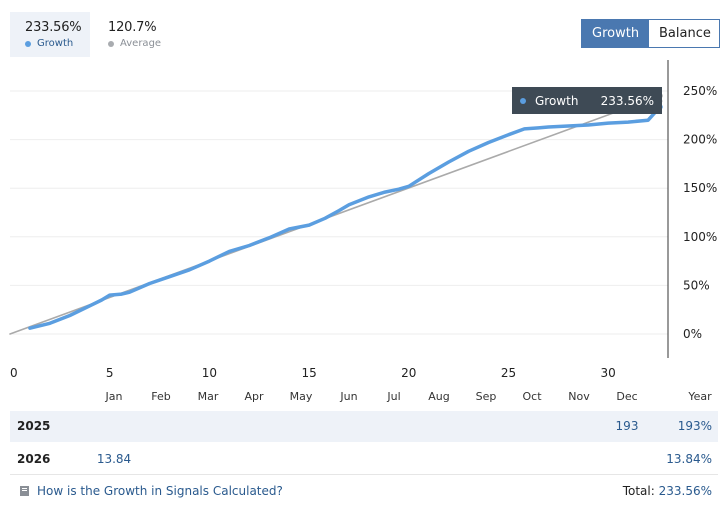 The height and width of the screenshot is (510, 728). What do you see at coordinates (14, 373) in the screenshot?
I see `x-tick-label-0: 0` at bounding box center [14, 373].